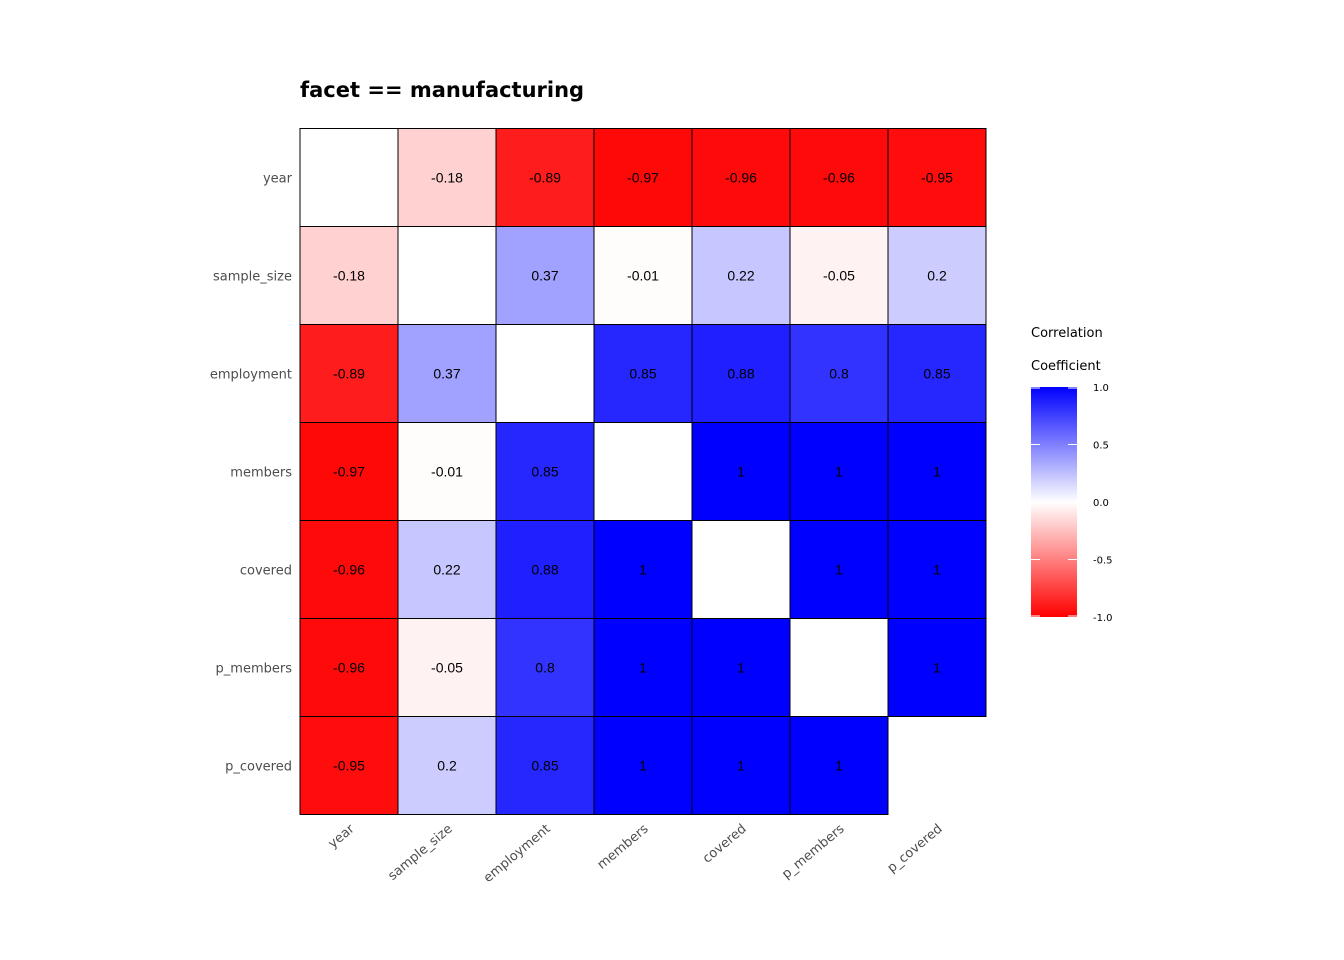 Image resolution: width=1344 pixels, height=960 pixels. Describe the element at coordinates (1072, 503) in the screenshot. I see `legend-ticks: 1.0 0.5 0.0 -0.5 -1.0` at that location.